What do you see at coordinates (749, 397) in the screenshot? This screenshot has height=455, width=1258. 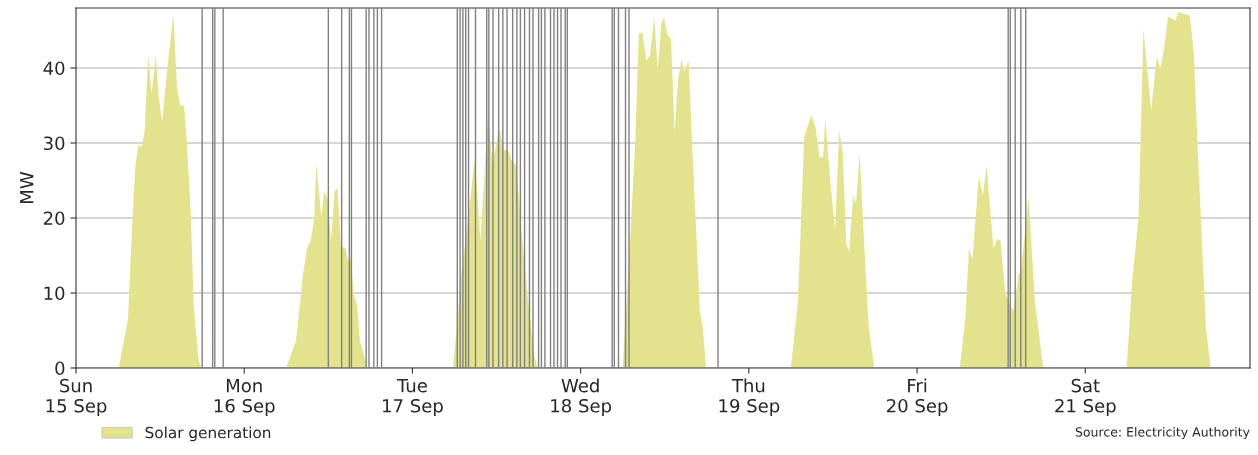 I see `x-tick-label: Thu 19 Sep` at bounding box center [749, 397].